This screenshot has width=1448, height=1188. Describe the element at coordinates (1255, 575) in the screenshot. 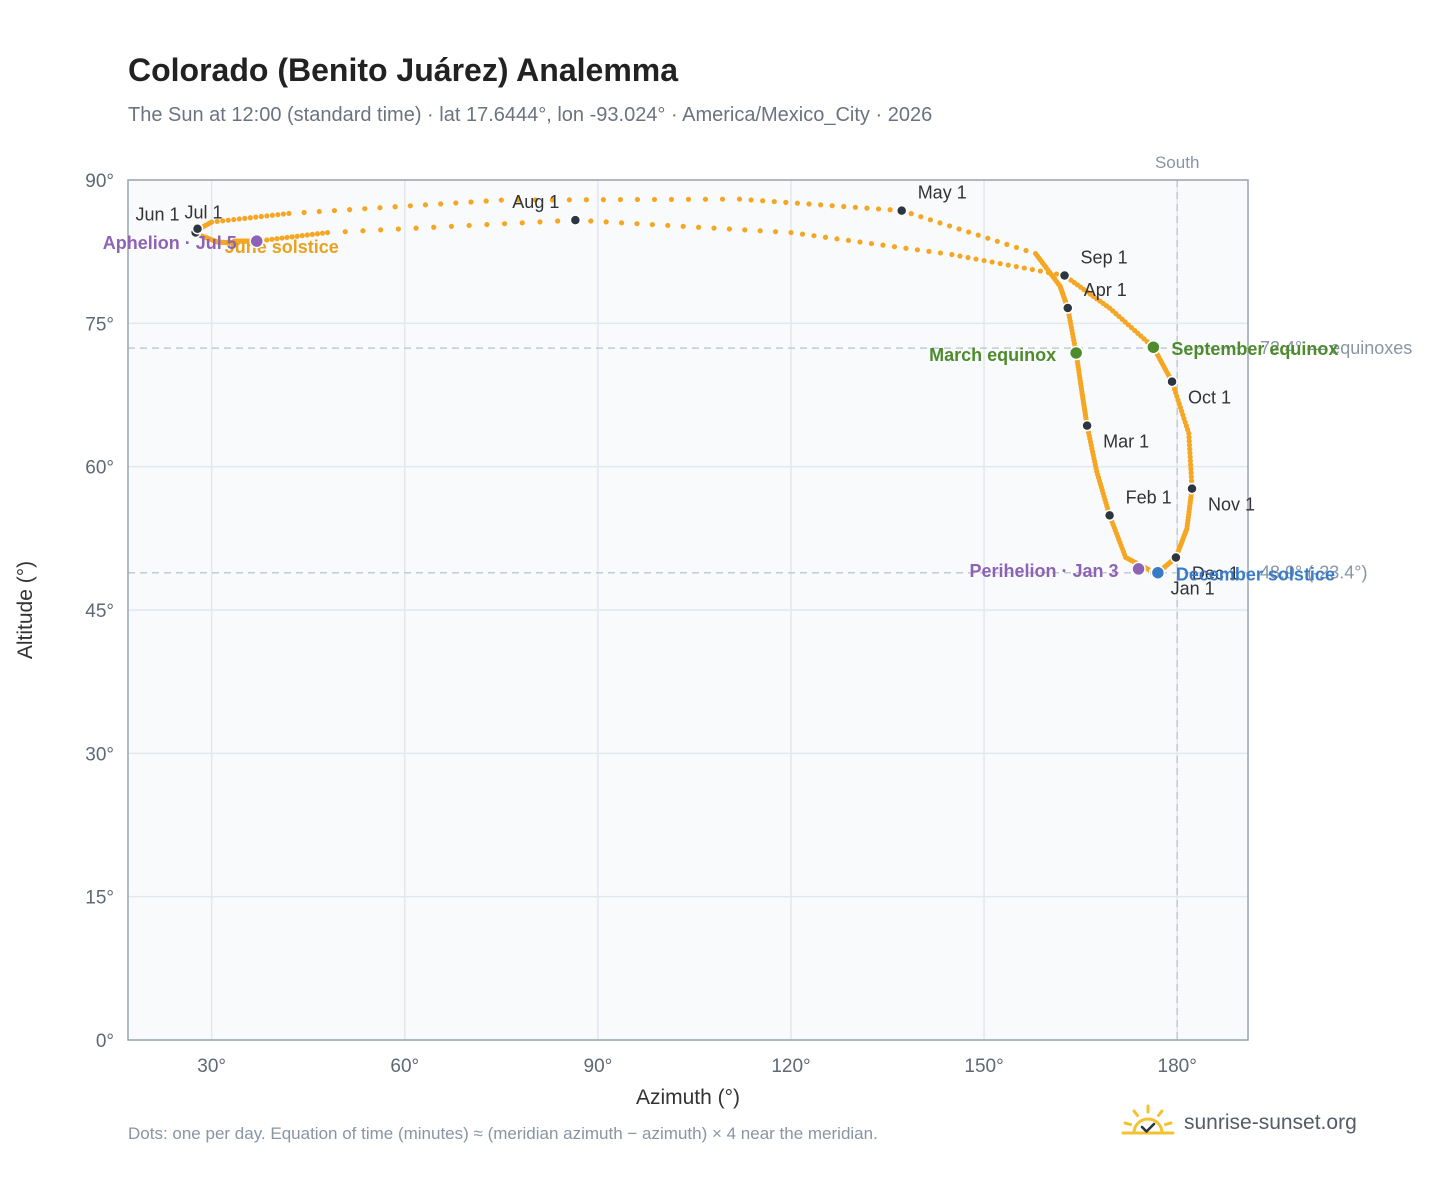

I see `event-label: December solstice` at that location.